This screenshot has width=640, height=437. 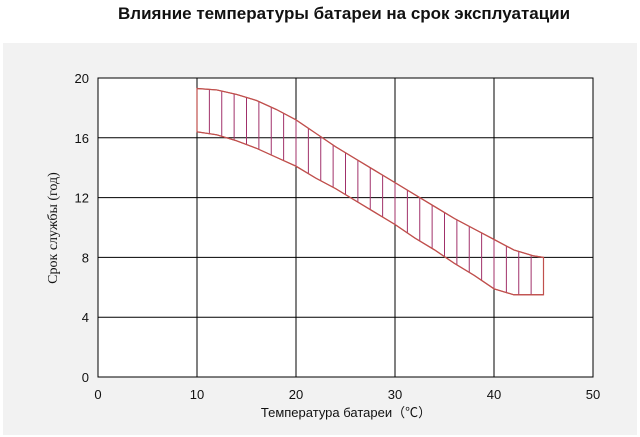 I want to click on x-tick-label: 30, so click(x=395, y=394).